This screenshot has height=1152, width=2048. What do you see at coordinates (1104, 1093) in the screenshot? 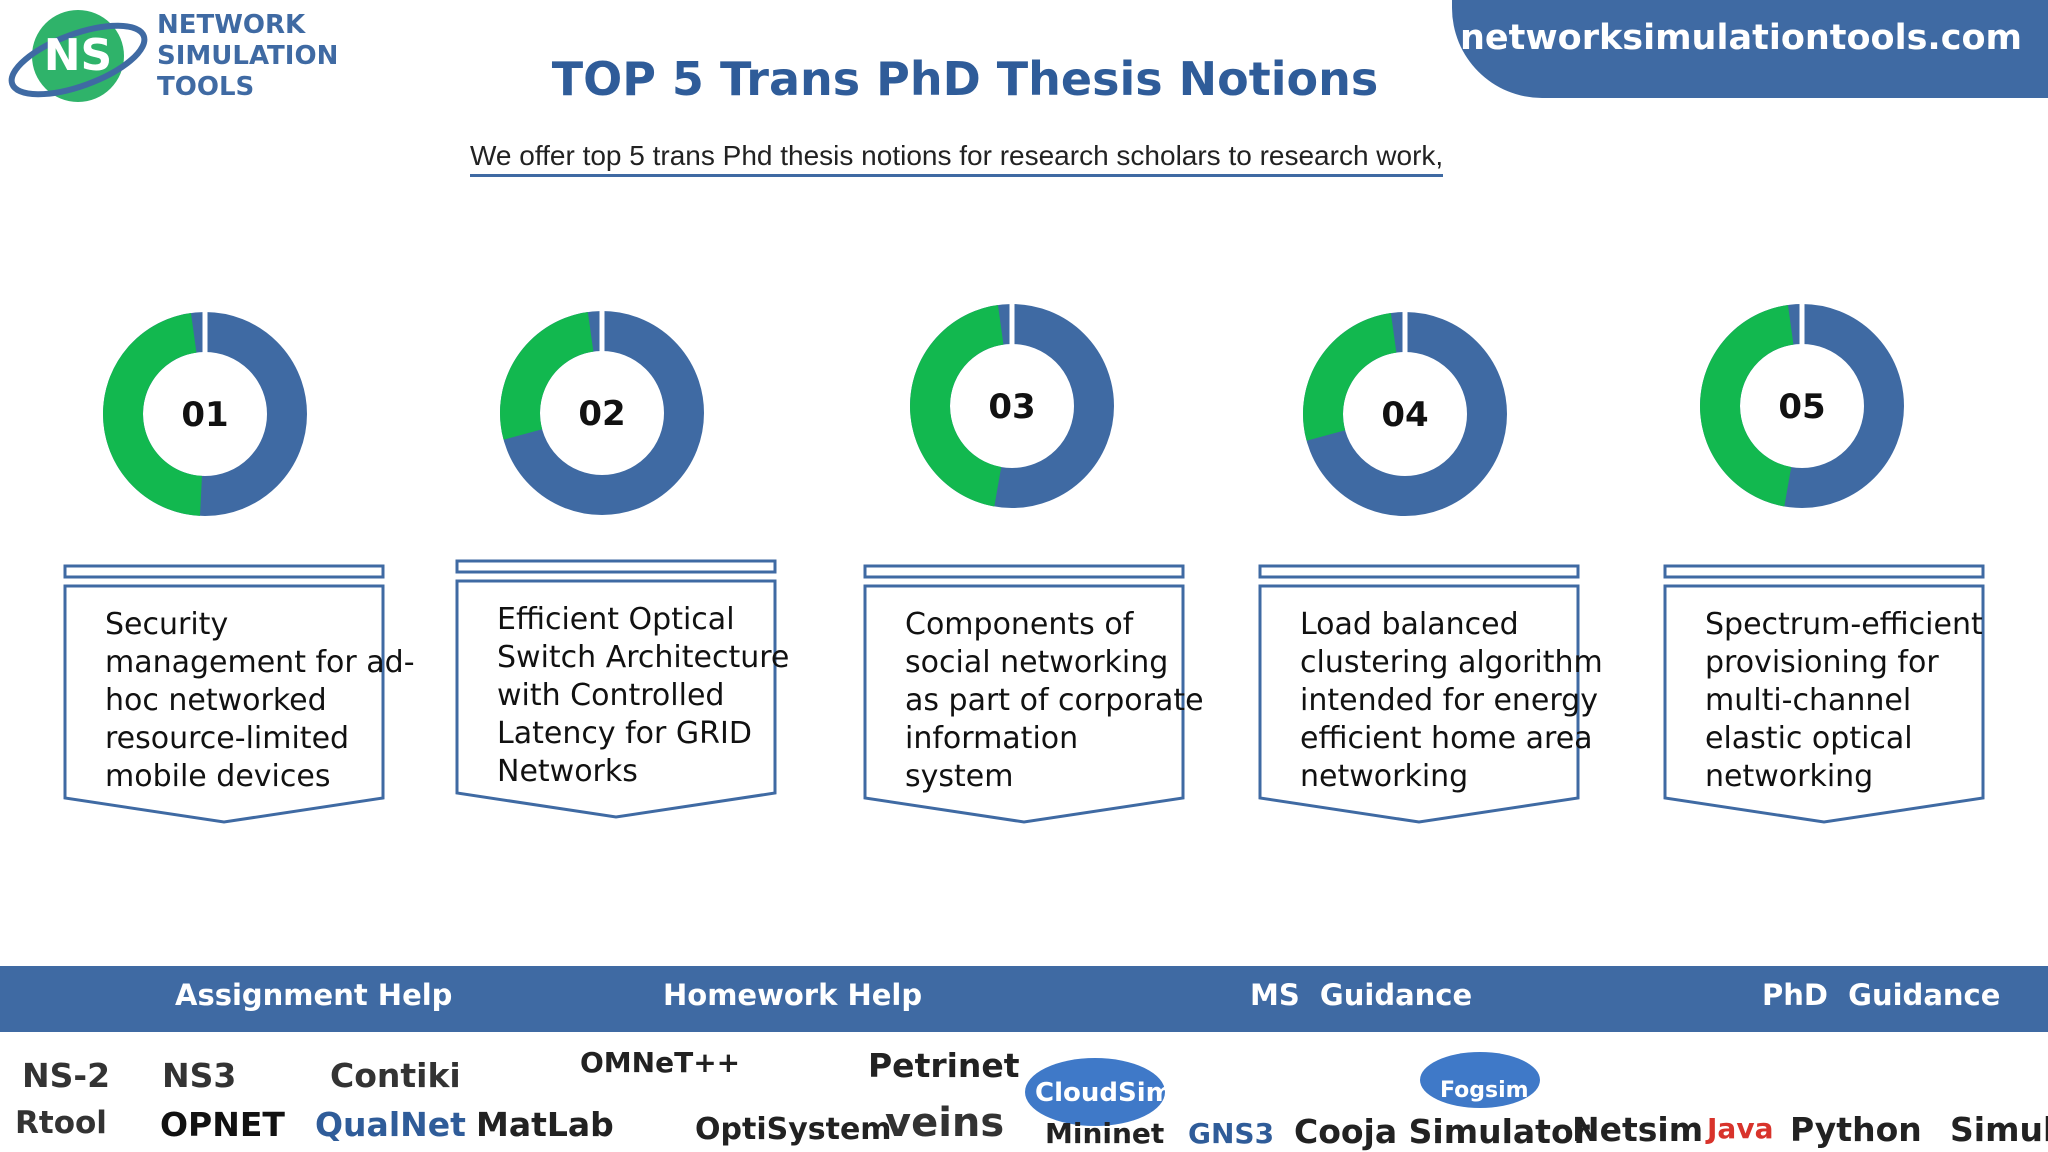
I see `tool-logo: CloudSim` at bounding box center [1104, 1093].